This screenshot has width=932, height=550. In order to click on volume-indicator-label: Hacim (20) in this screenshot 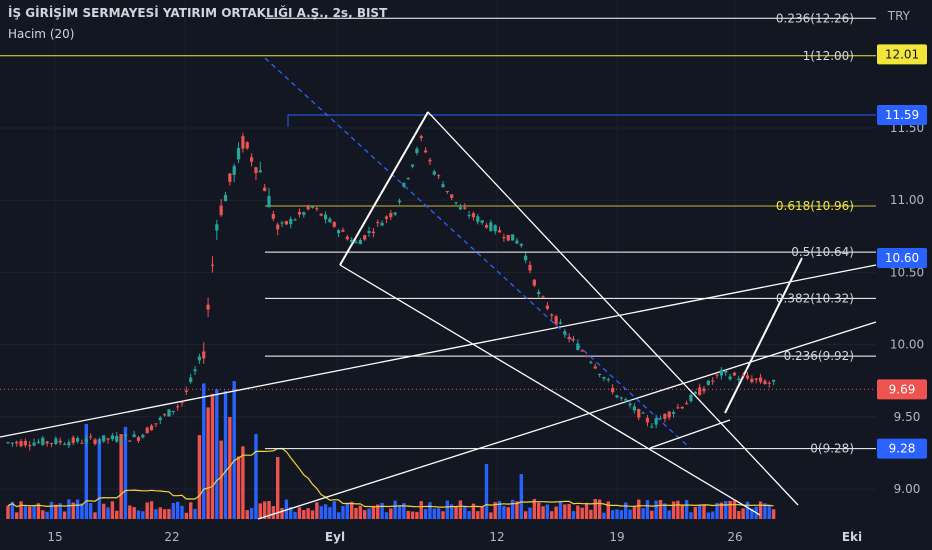, I will do `click(41, 34)`.